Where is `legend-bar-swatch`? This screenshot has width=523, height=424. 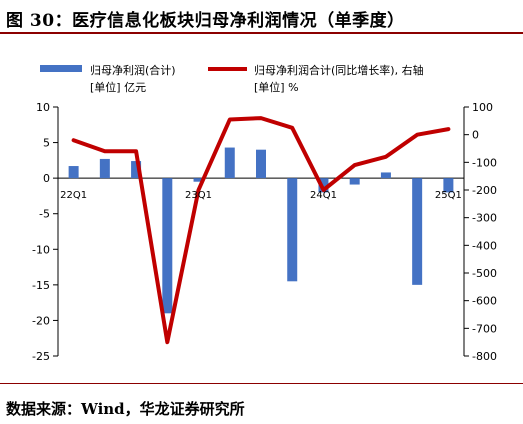
legend-bar-swatch is located at coordinates (61, 68).